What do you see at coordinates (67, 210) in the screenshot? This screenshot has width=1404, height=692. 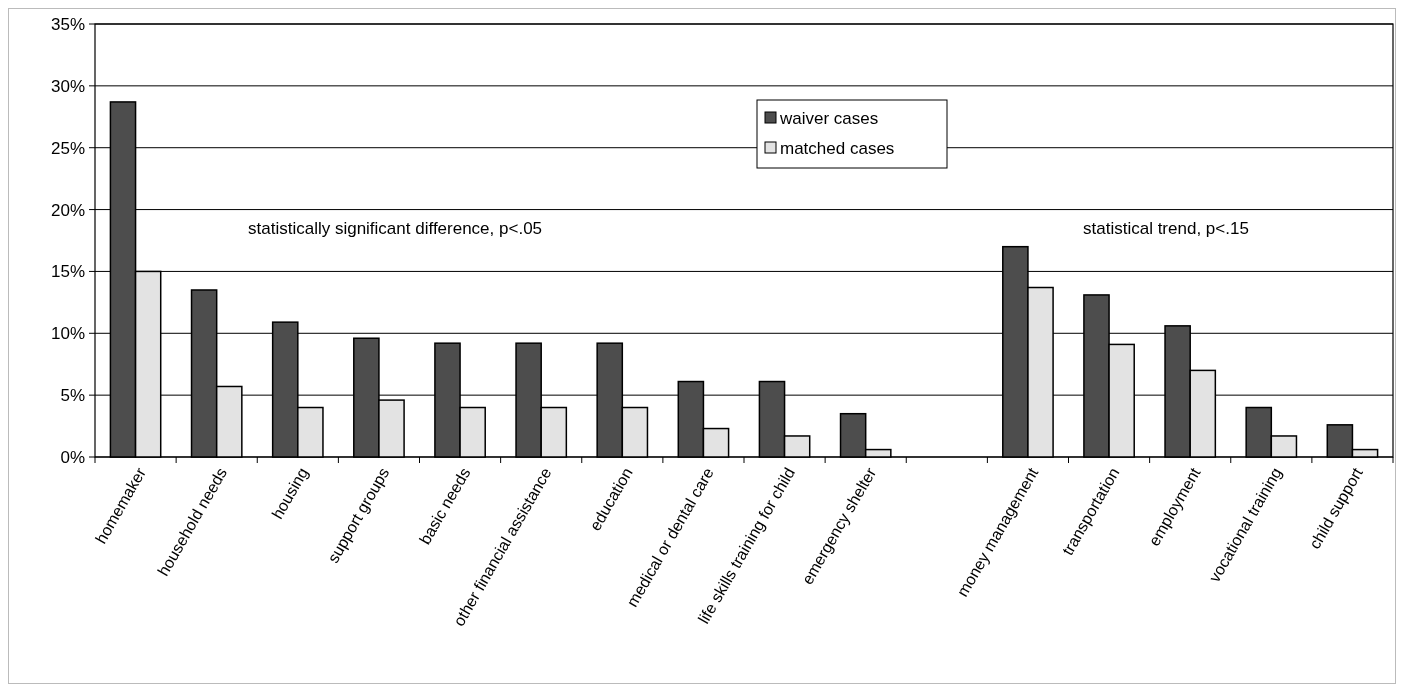 I see `y-tick-label: 20%` at bounding box center [67, 210].